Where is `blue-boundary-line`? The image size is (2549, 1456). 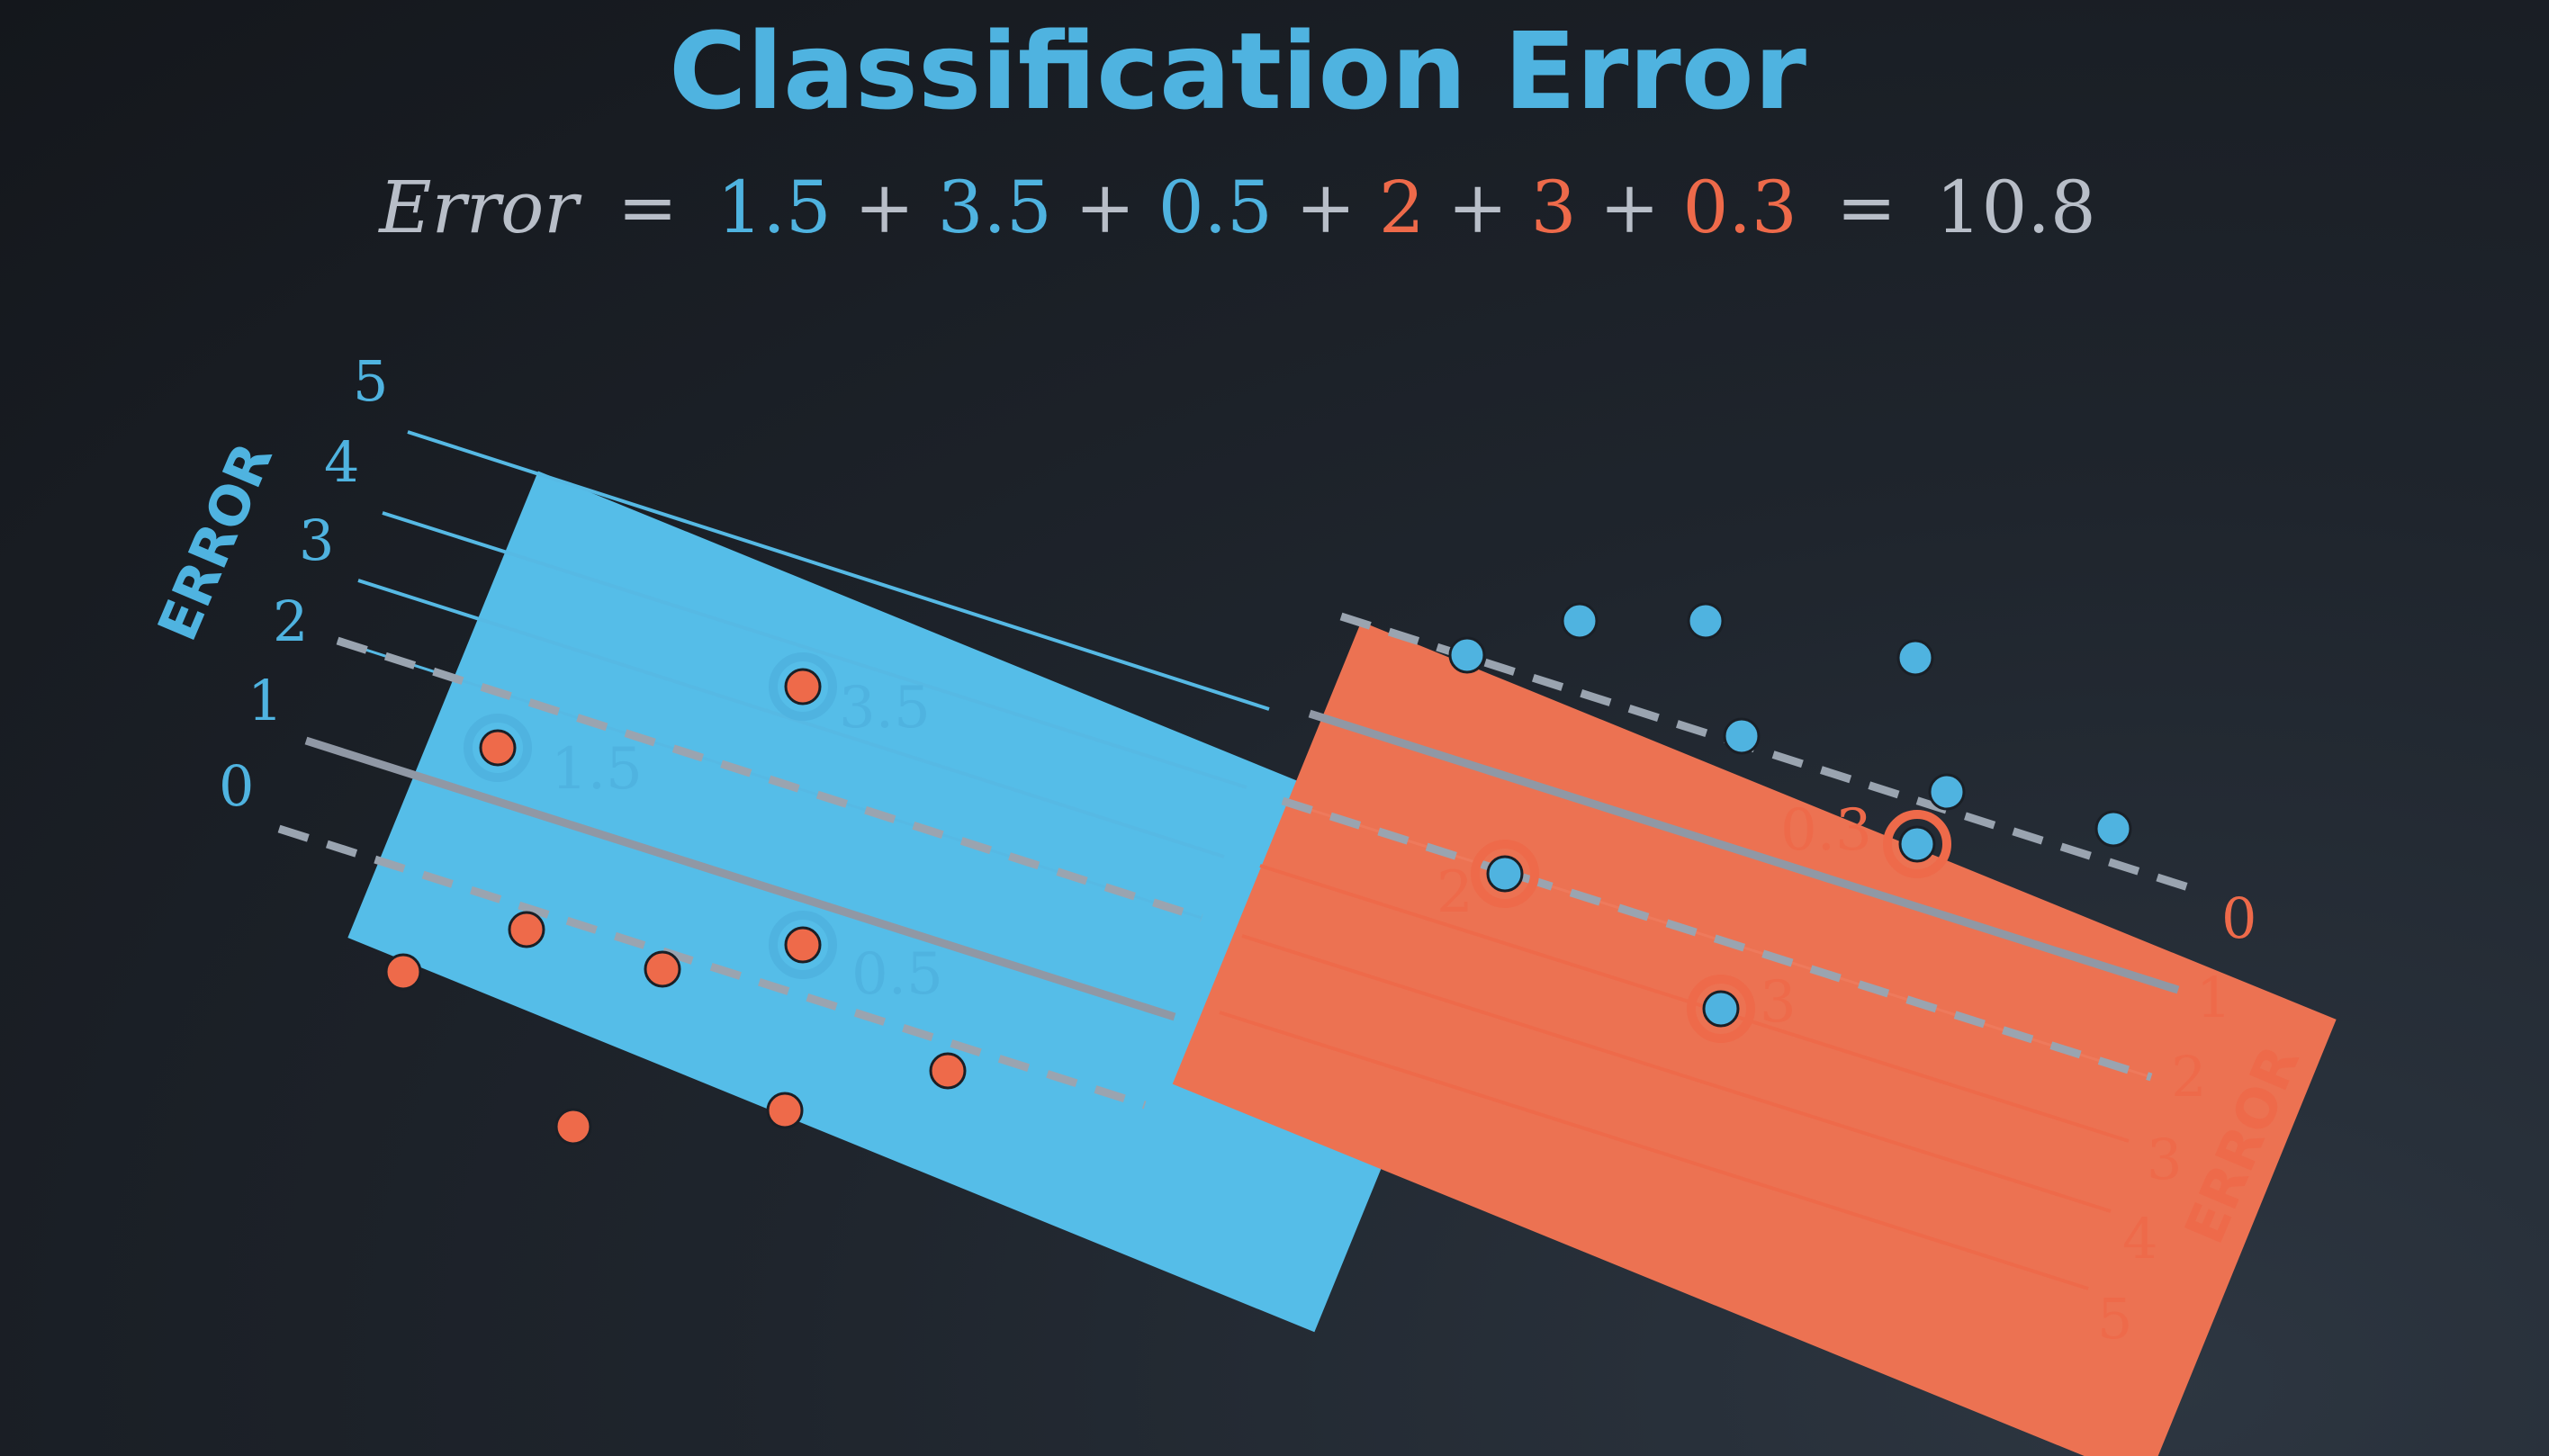
blue-boundary-line is located at coordinates (740, 879).